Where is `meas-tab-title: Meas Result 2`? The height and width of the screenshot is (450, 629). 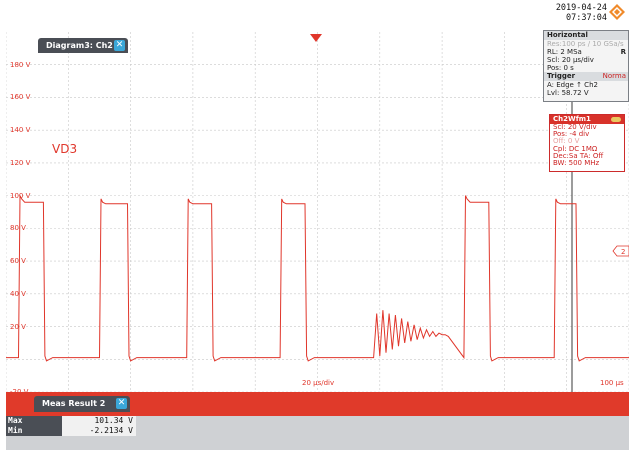 meas-tab-title: Meas Result 2 is located at coordinates (74, 403).